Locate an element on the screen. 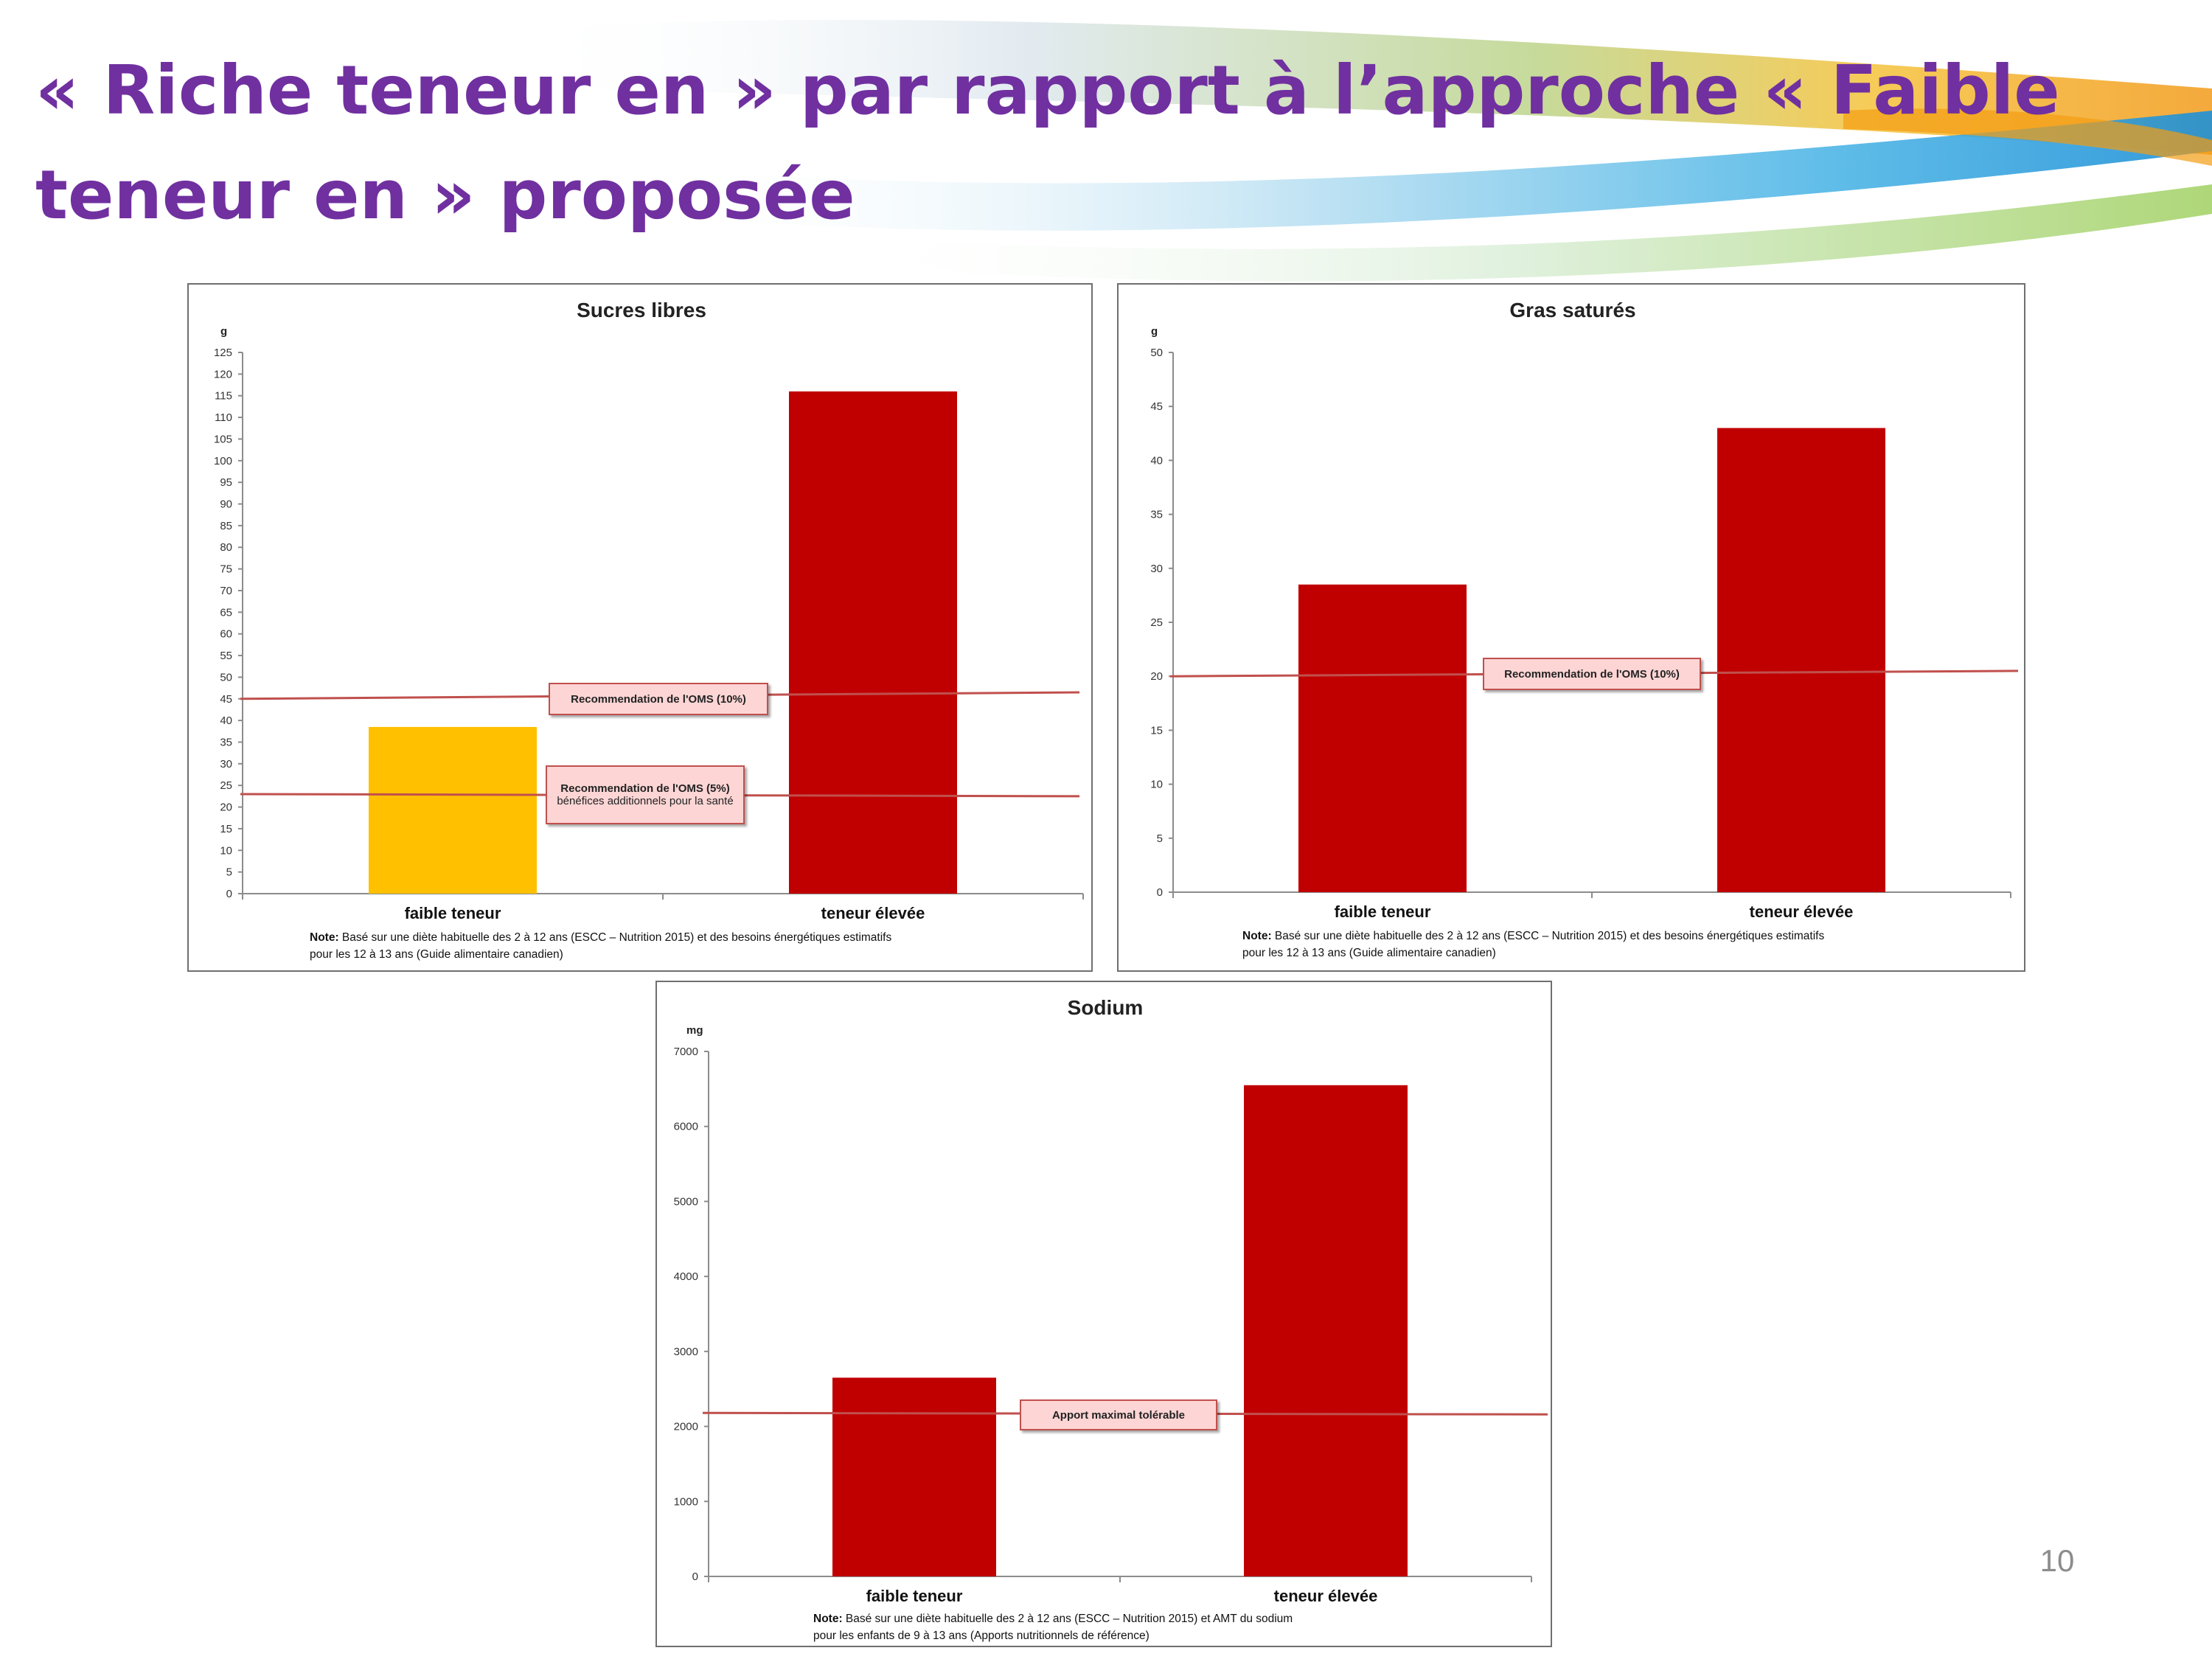 Image resolution: width=2212 pixels, height=1659 pixels. reference-line-callout: Apport maximal tolérable is located at coordinates (1118, 1414).